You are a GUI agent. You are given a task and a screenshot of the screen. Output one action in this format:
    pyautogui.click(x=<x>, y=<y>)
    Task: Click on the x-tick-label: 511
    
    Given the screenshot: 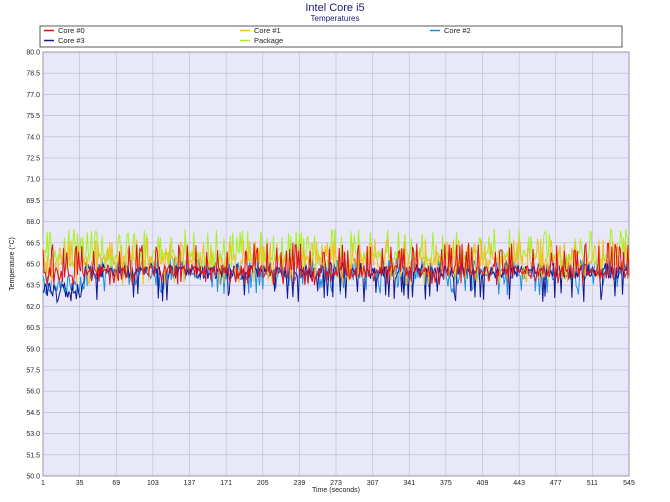 What is the action you would take?
    pyautogui.click(x=592, y=483)
    